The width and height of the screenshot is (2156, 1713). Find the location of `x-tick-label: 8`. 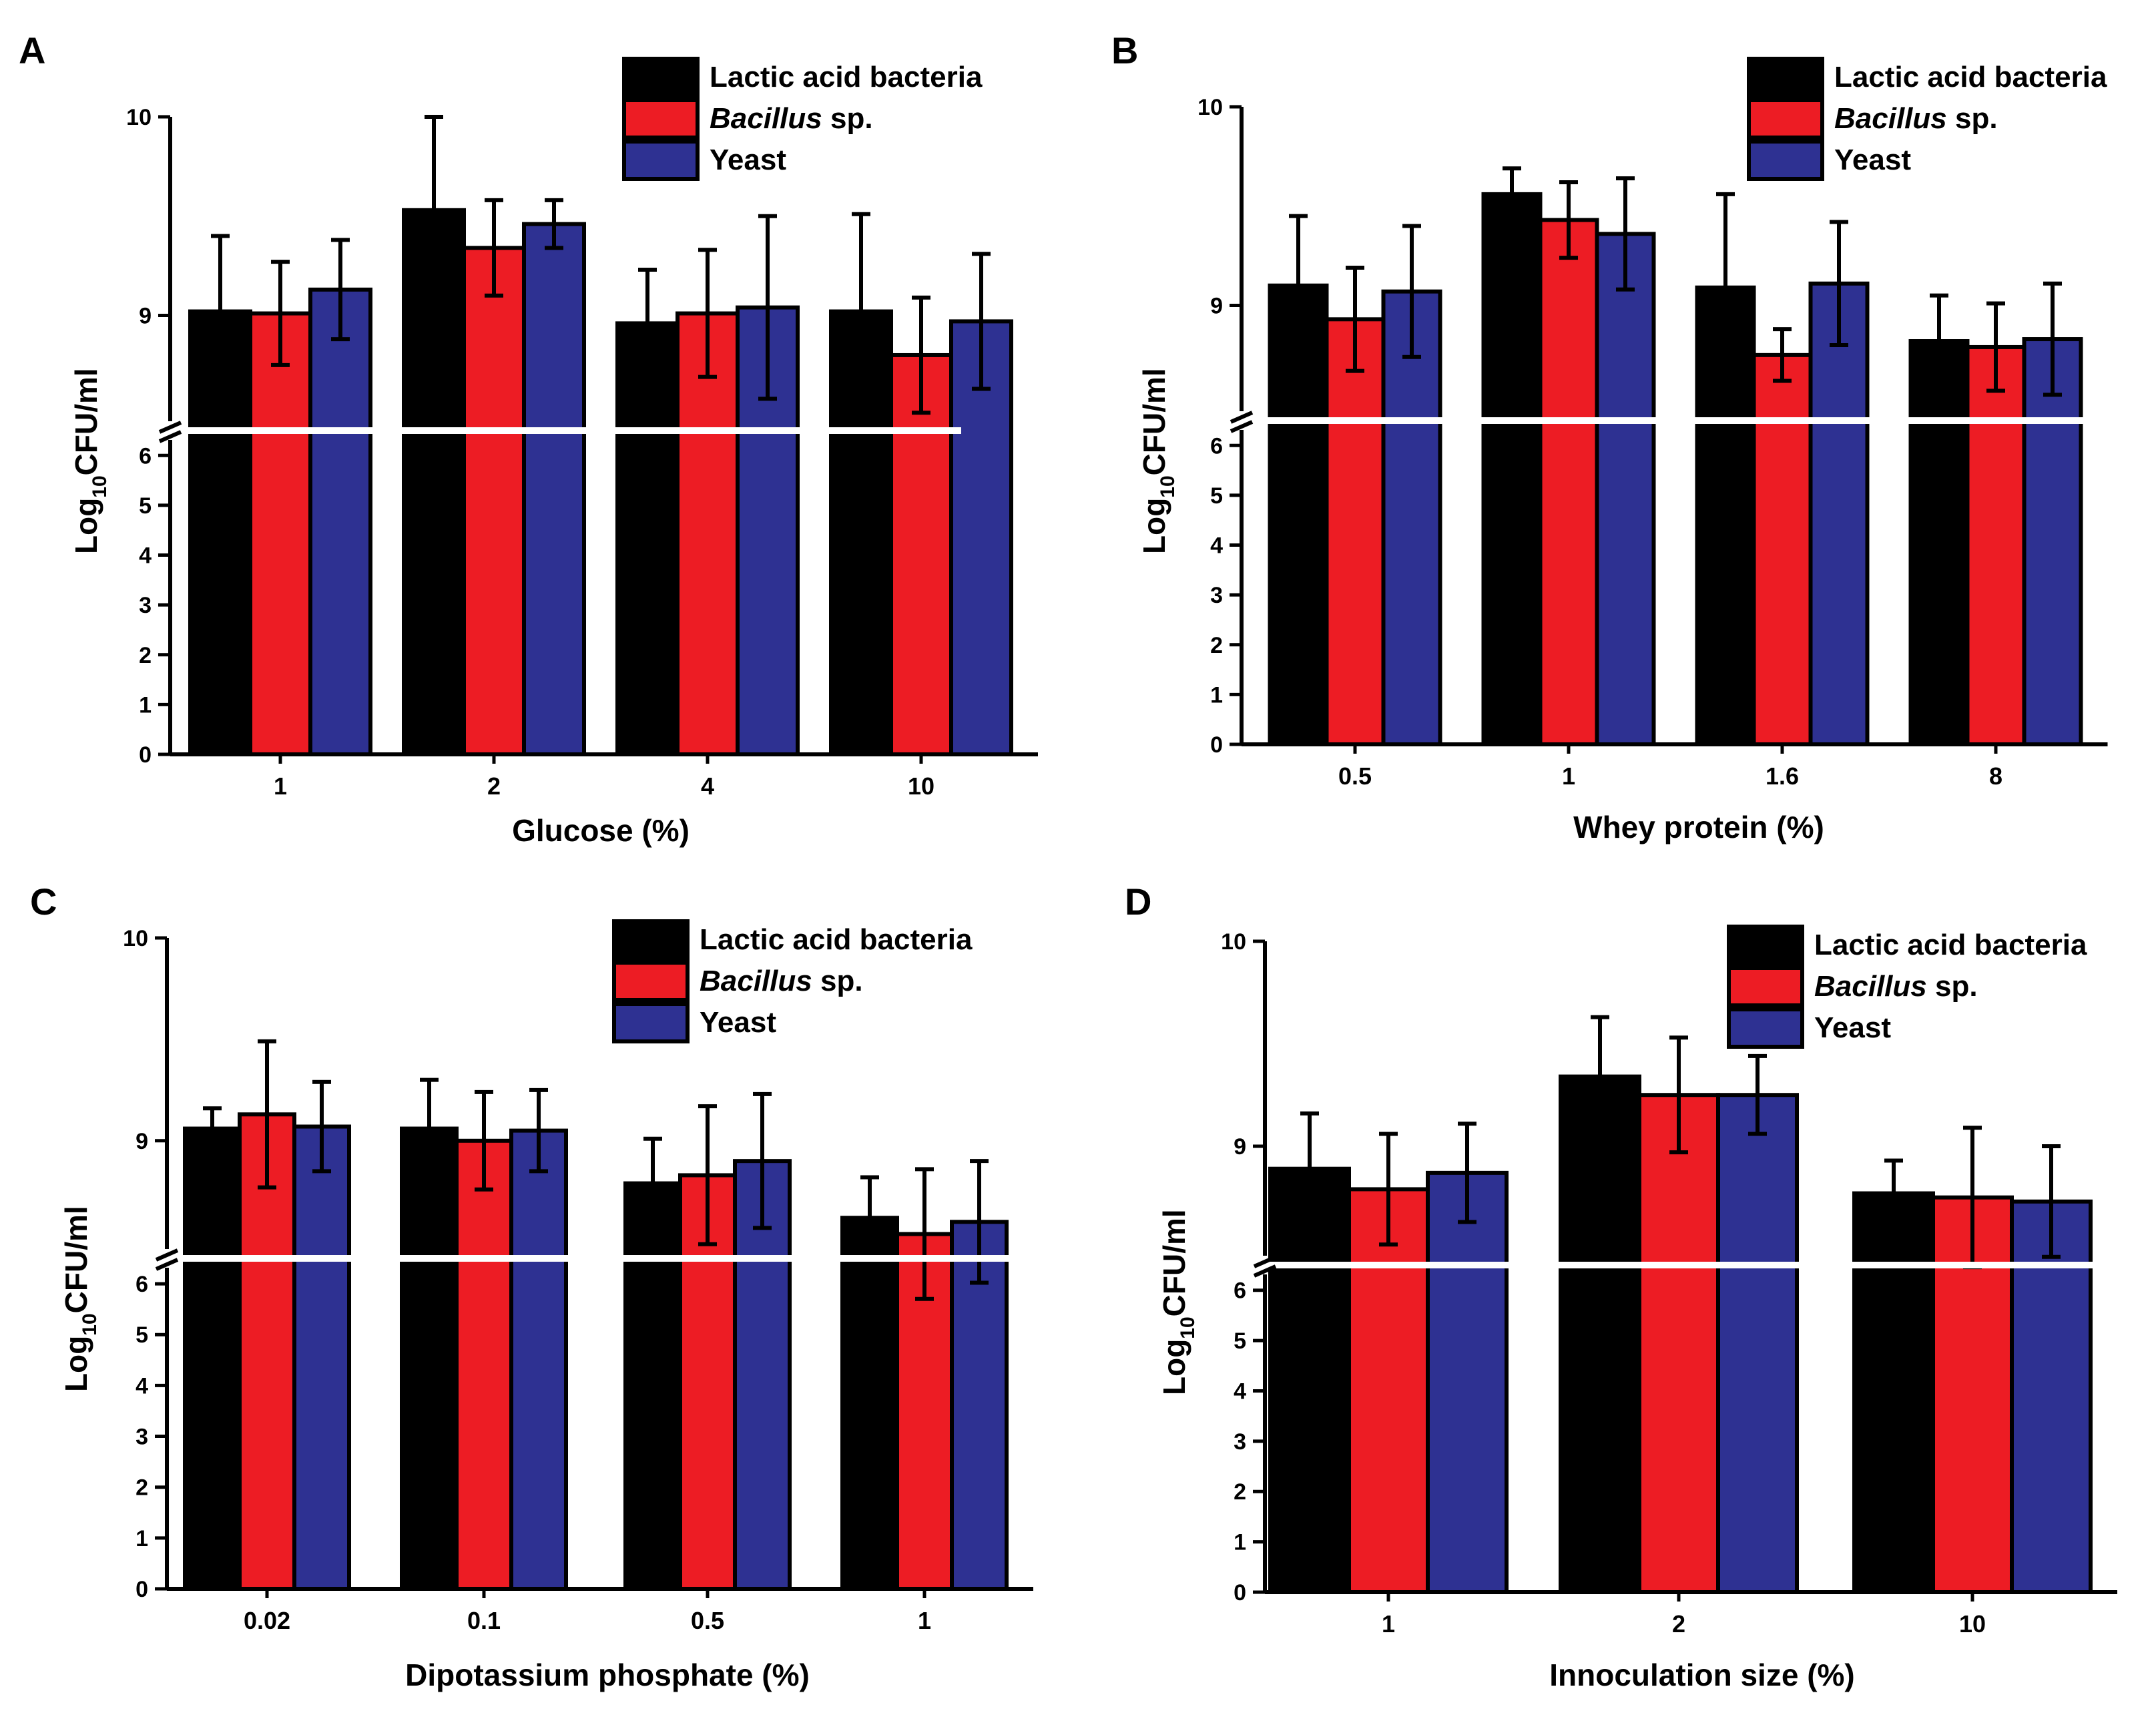

x-tick-label: 8 is located at coordinates (1995, 776).